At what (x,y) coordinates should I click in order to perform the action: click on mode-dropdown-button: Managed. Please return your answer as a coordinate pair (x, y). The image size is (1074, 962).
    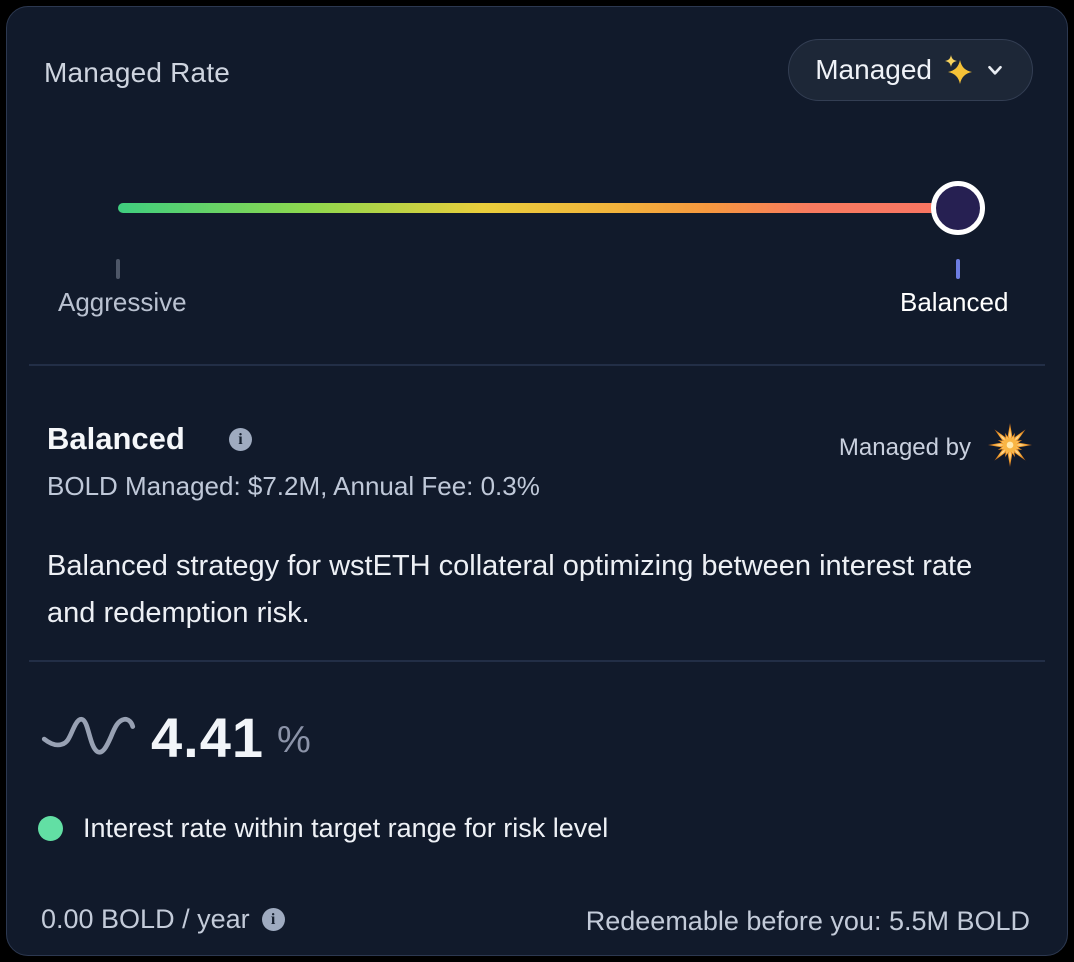
    Looking at the image, I should click on (910, 70).